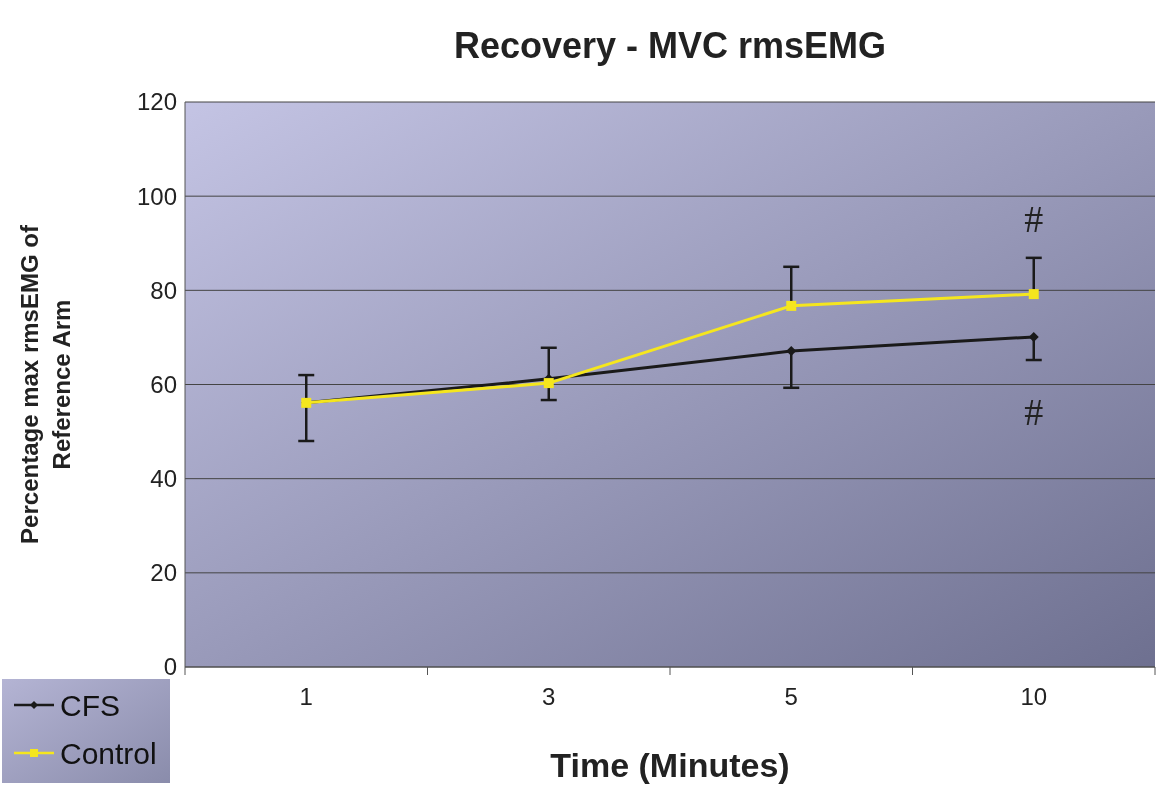 Image resolution: width=1175 pixels, height=791 pixels. I want to click on y-tick-label: 40, so click(163, 479).